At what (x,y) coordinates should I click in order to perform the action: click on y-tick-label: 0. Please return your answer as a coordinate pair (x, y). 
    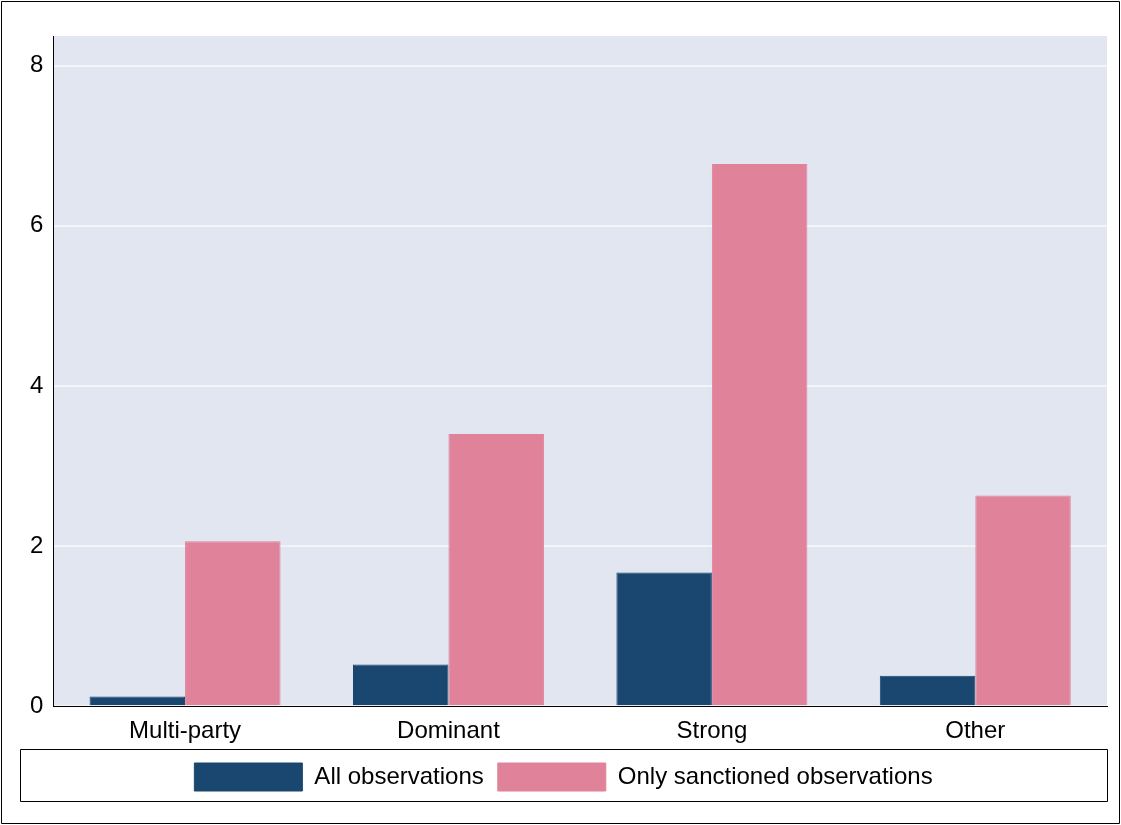
    Looking at the image, I should click on (36, 704).